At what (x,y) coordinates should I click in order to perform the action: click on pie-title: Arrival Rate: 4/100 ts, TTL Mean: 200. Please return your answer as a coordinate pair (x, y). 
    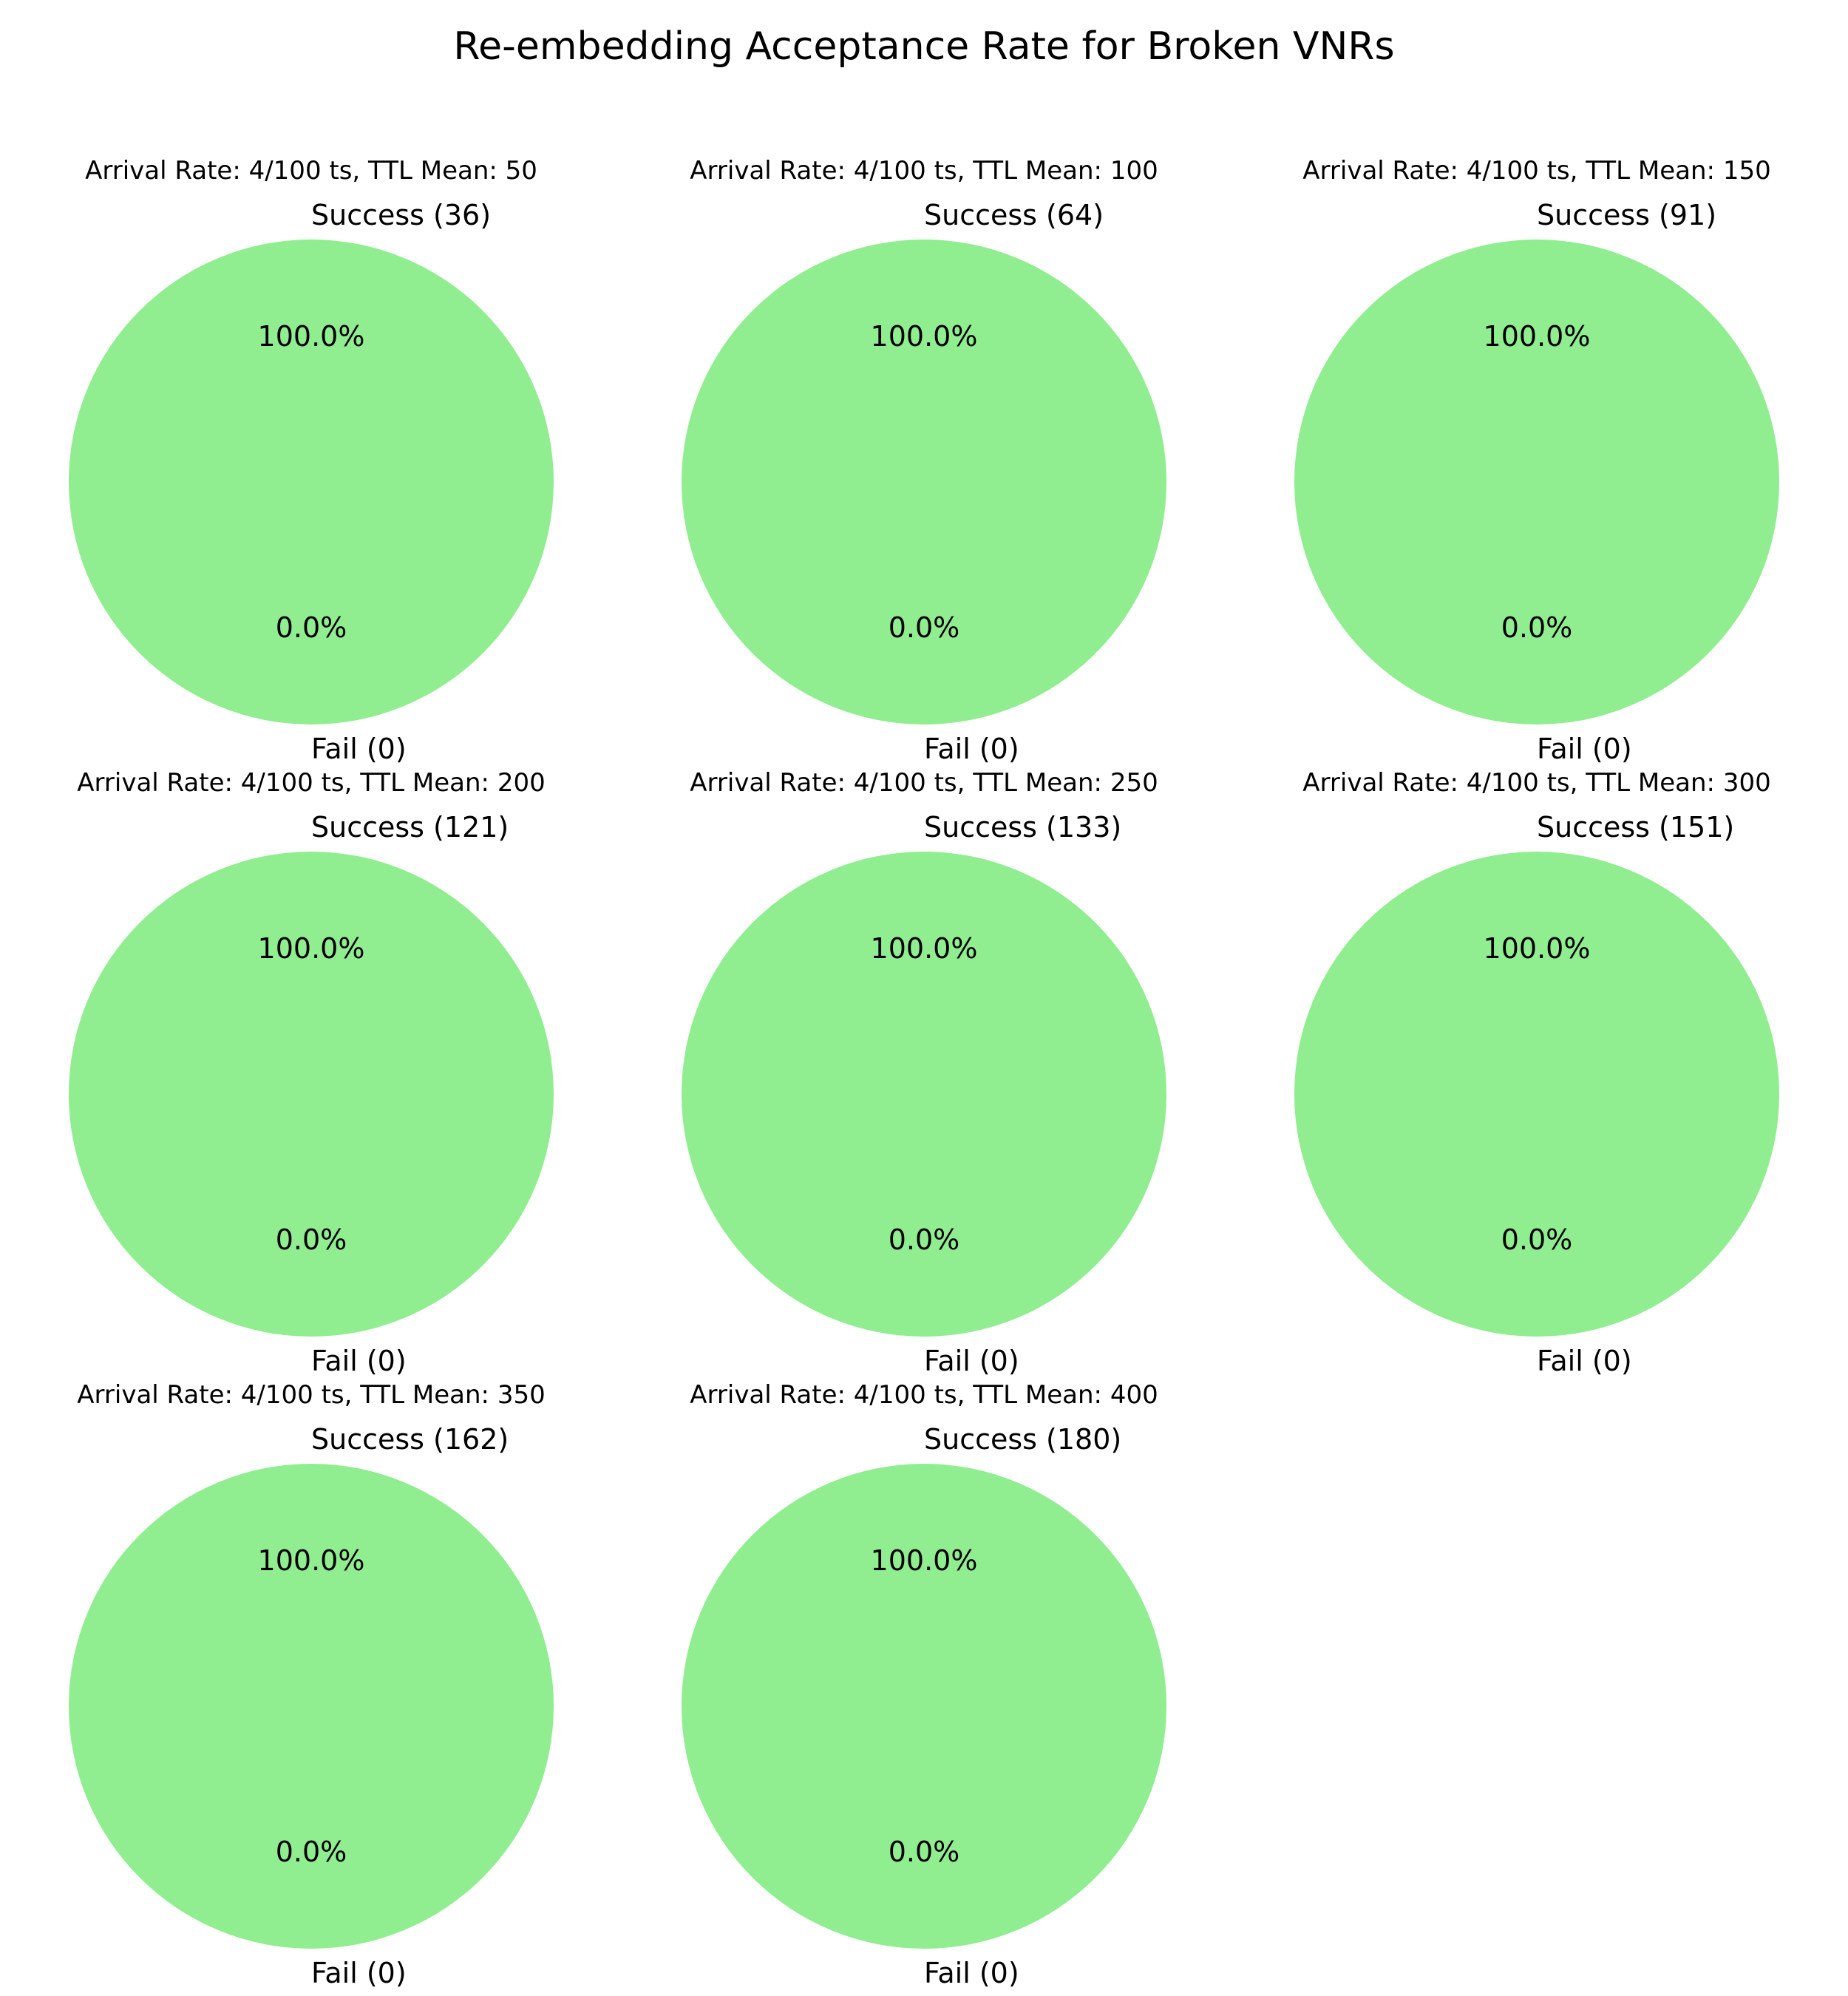
    Looking at the image, I should click on (311, 783).